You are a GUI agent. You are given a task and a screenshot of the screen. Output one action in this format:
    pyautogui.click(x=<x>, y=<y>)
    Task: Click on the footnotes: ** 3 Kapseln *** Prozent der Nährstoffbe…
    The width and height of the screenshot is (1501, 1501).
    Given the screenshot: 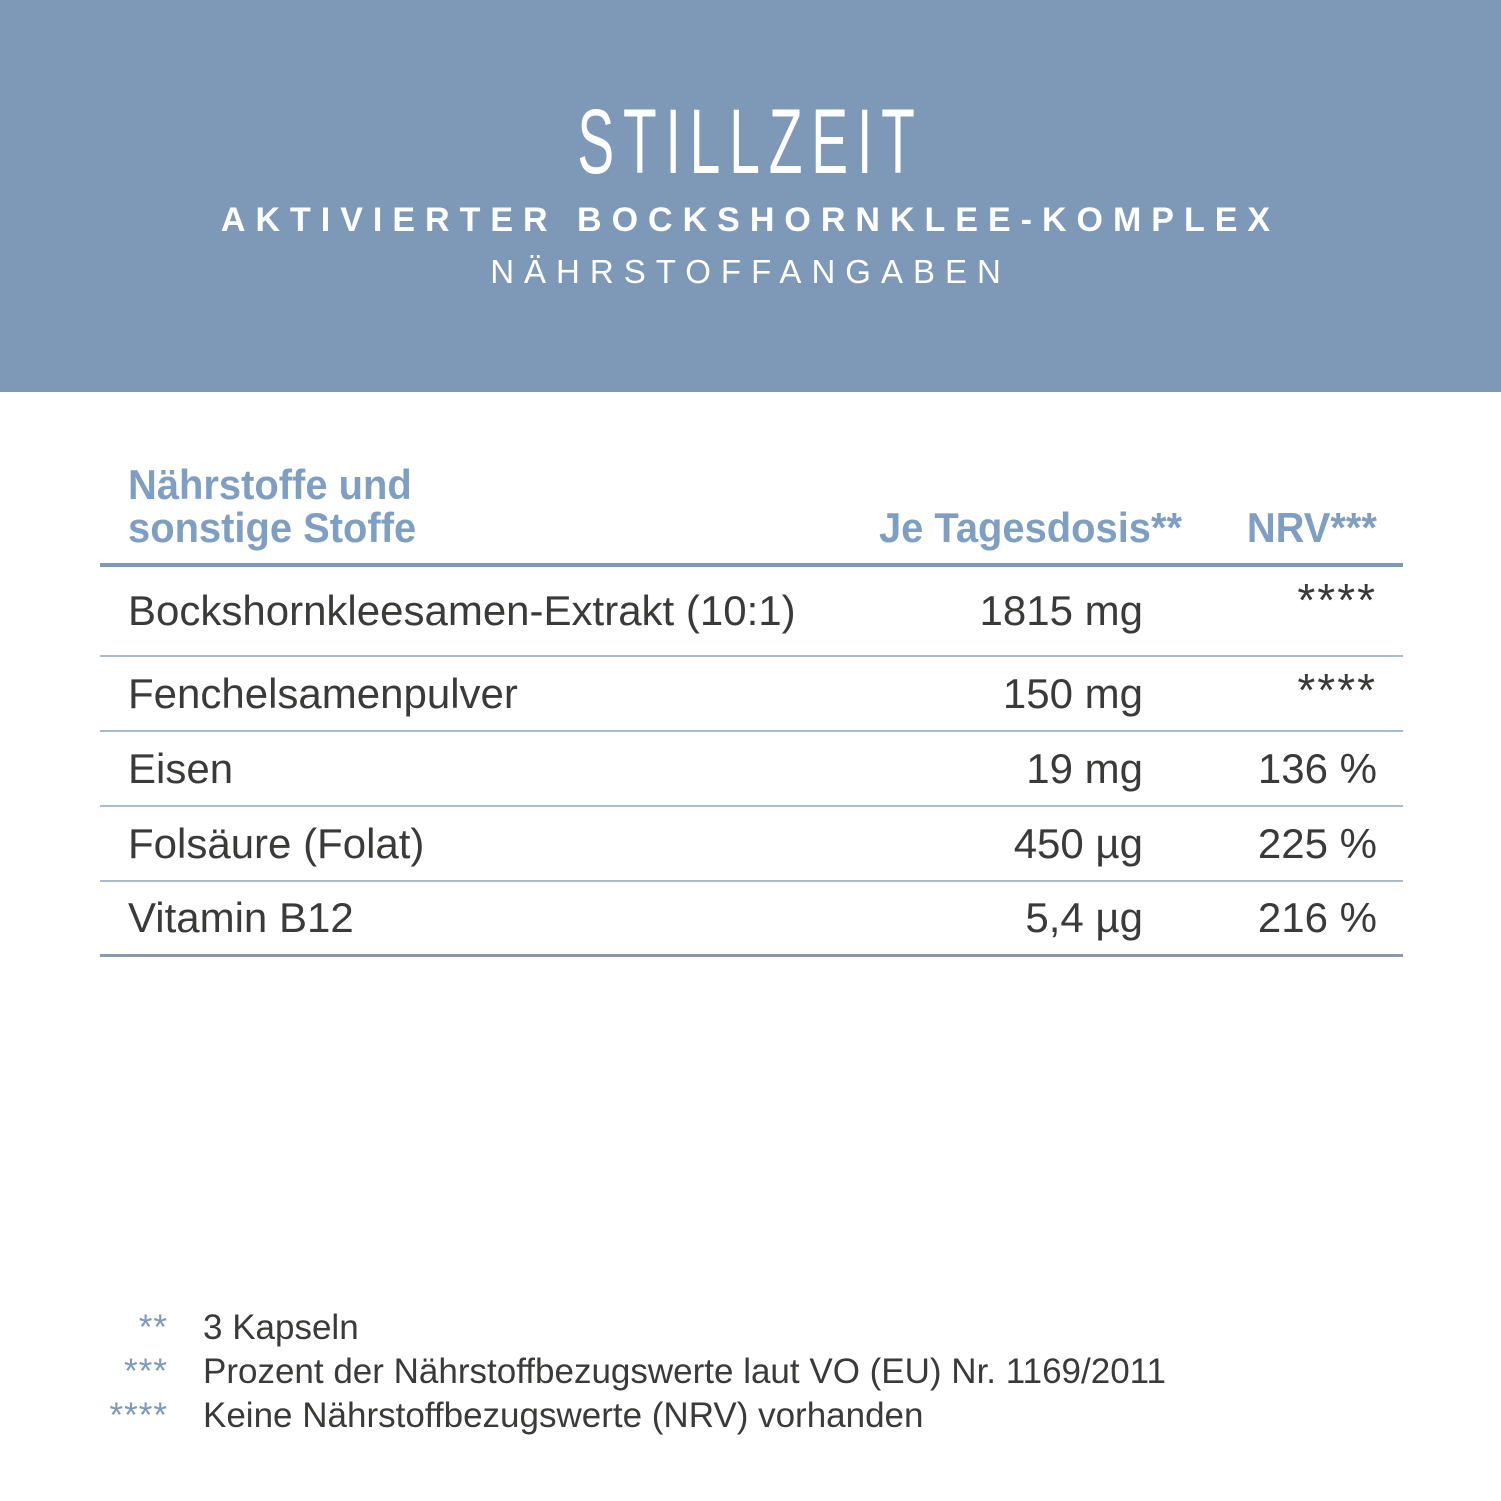 What is the action you would take?
    pyautogui.click(x=633, y=1372)
    